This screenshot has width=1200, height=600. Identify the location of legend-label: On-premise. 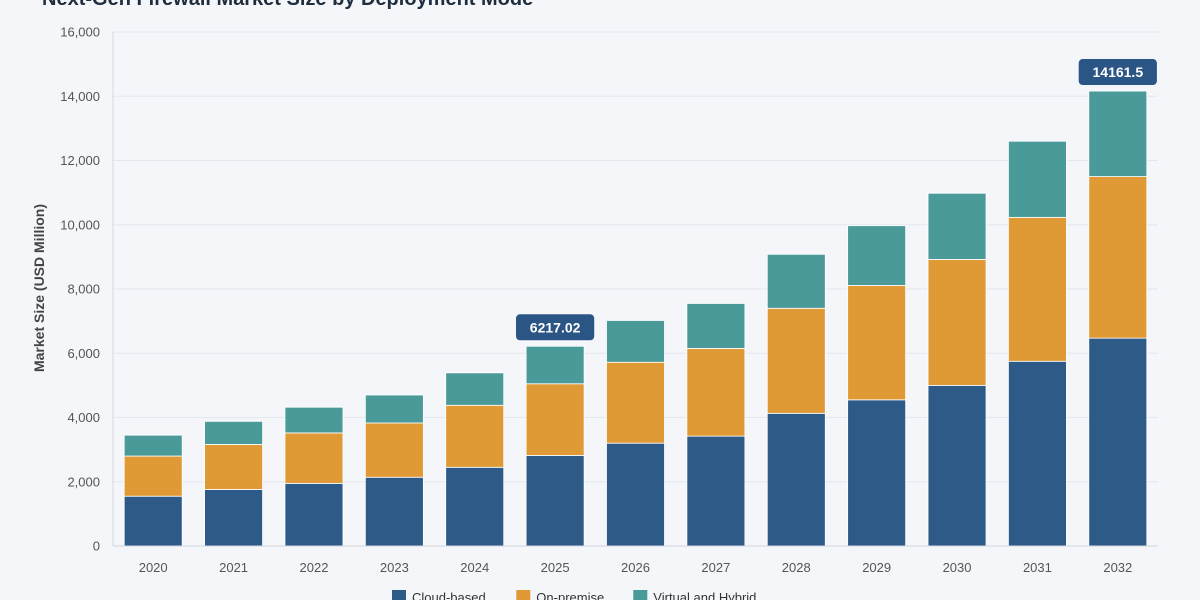
(570, 595).